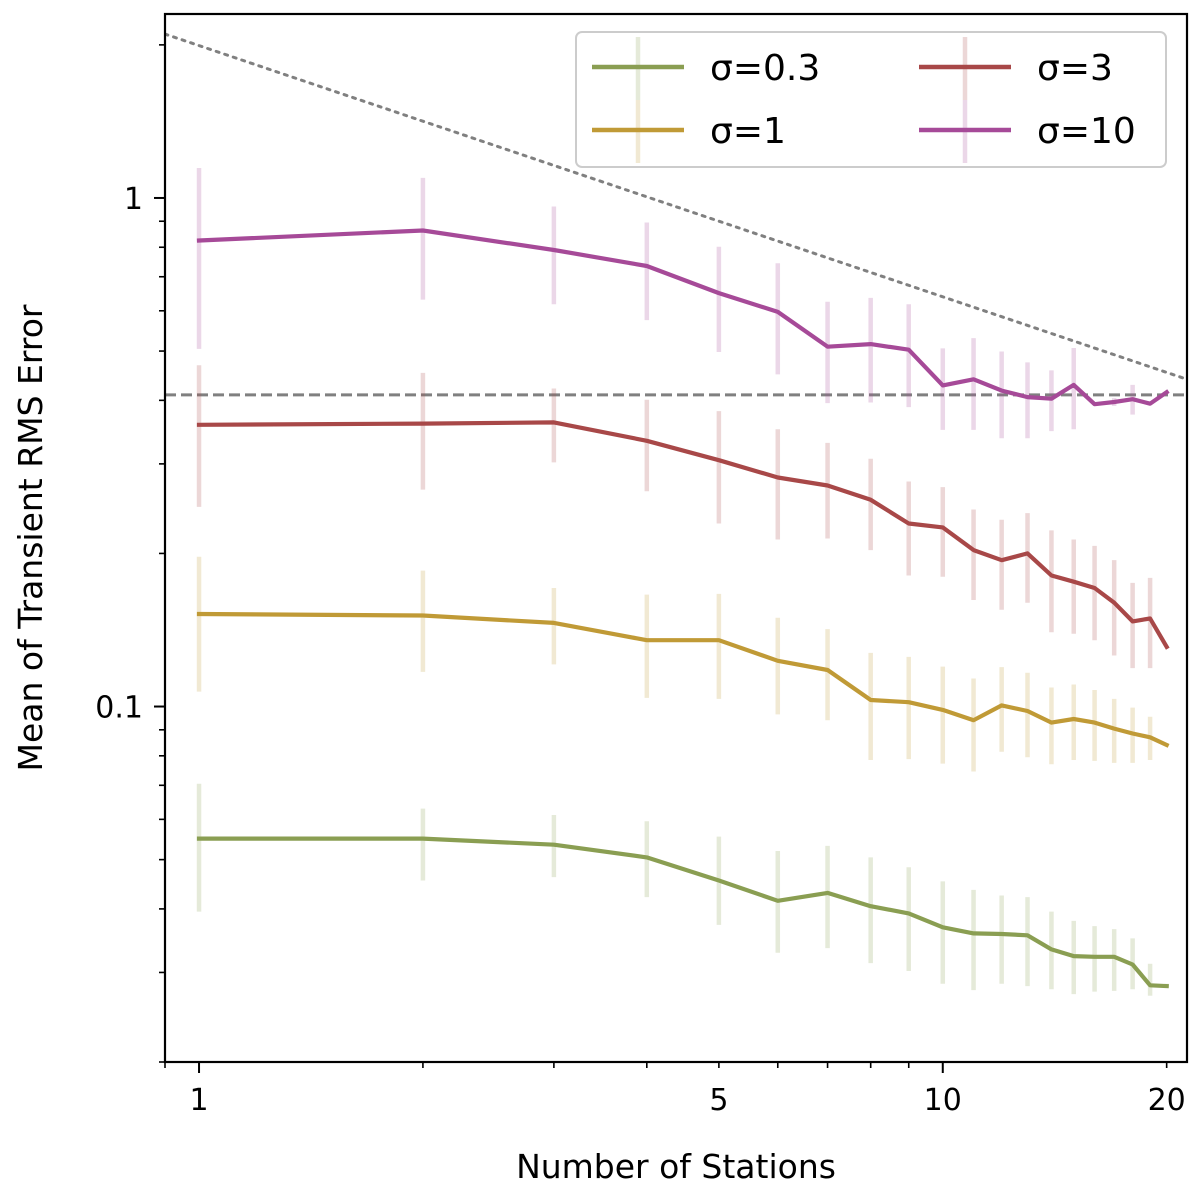 The width and height of the screenshot is (1200, 1200). What do you see at coordinates (676, 1166) in the screenshot?
I see `x-axis-label: Number of Stations` at bounding box center [676, 1166].